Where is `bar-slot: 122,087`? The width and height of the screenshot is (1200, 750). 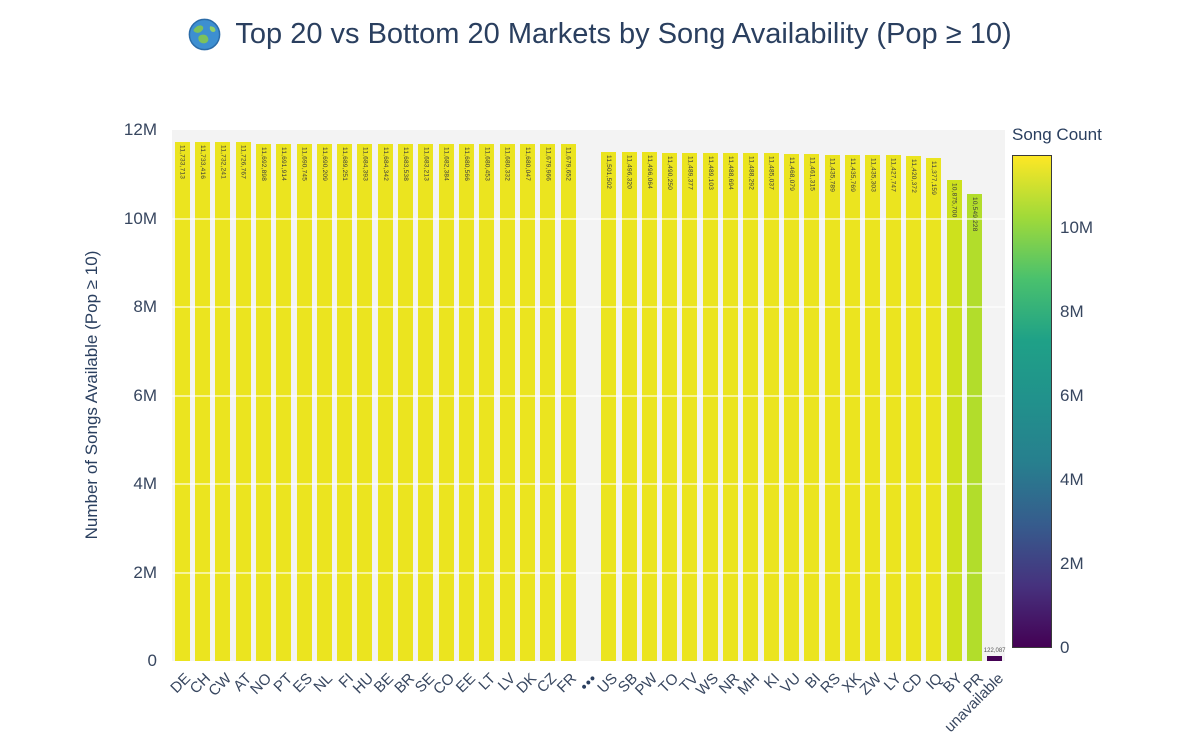 bar-slot: 122,087 is located at coordinates (995, 395).